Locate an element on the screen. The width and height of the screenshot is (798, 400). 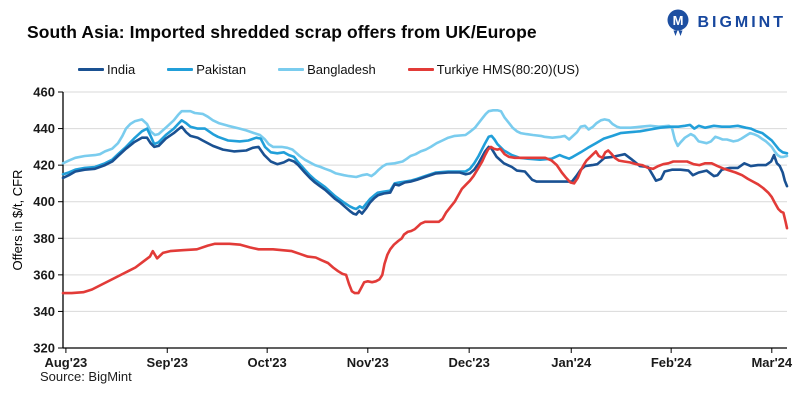
legend-item-pakistan: Pakistan is located at coordinates (206, 69).